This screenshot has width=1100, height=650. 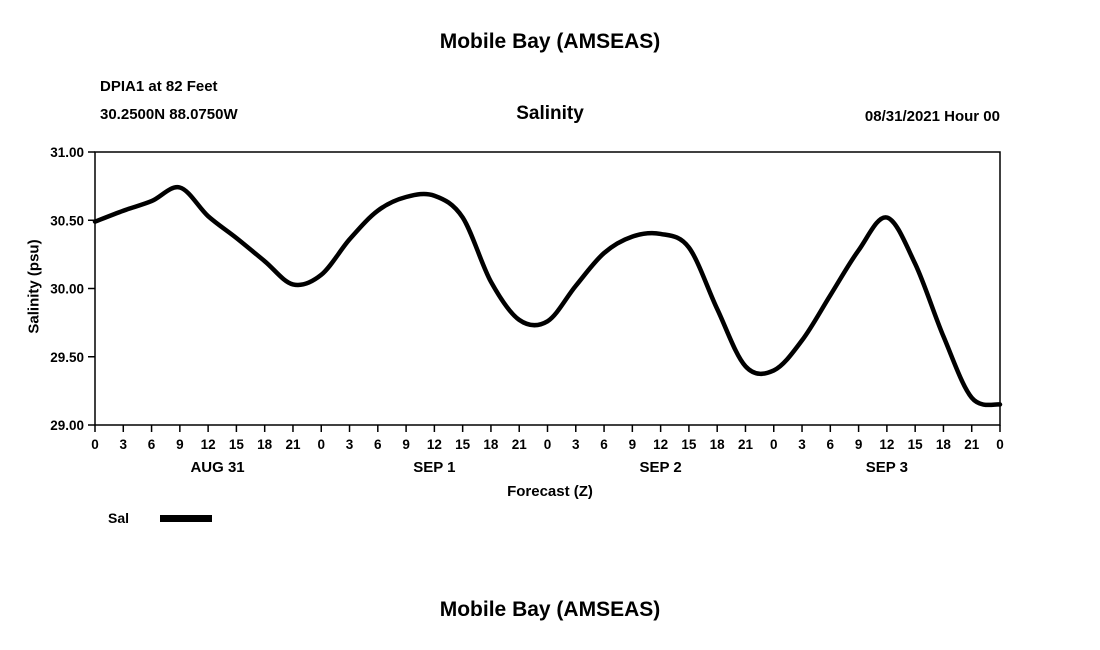 I want to click on coordinates-label: 30.2500N 88.0750W, so click(x=169, y=114).